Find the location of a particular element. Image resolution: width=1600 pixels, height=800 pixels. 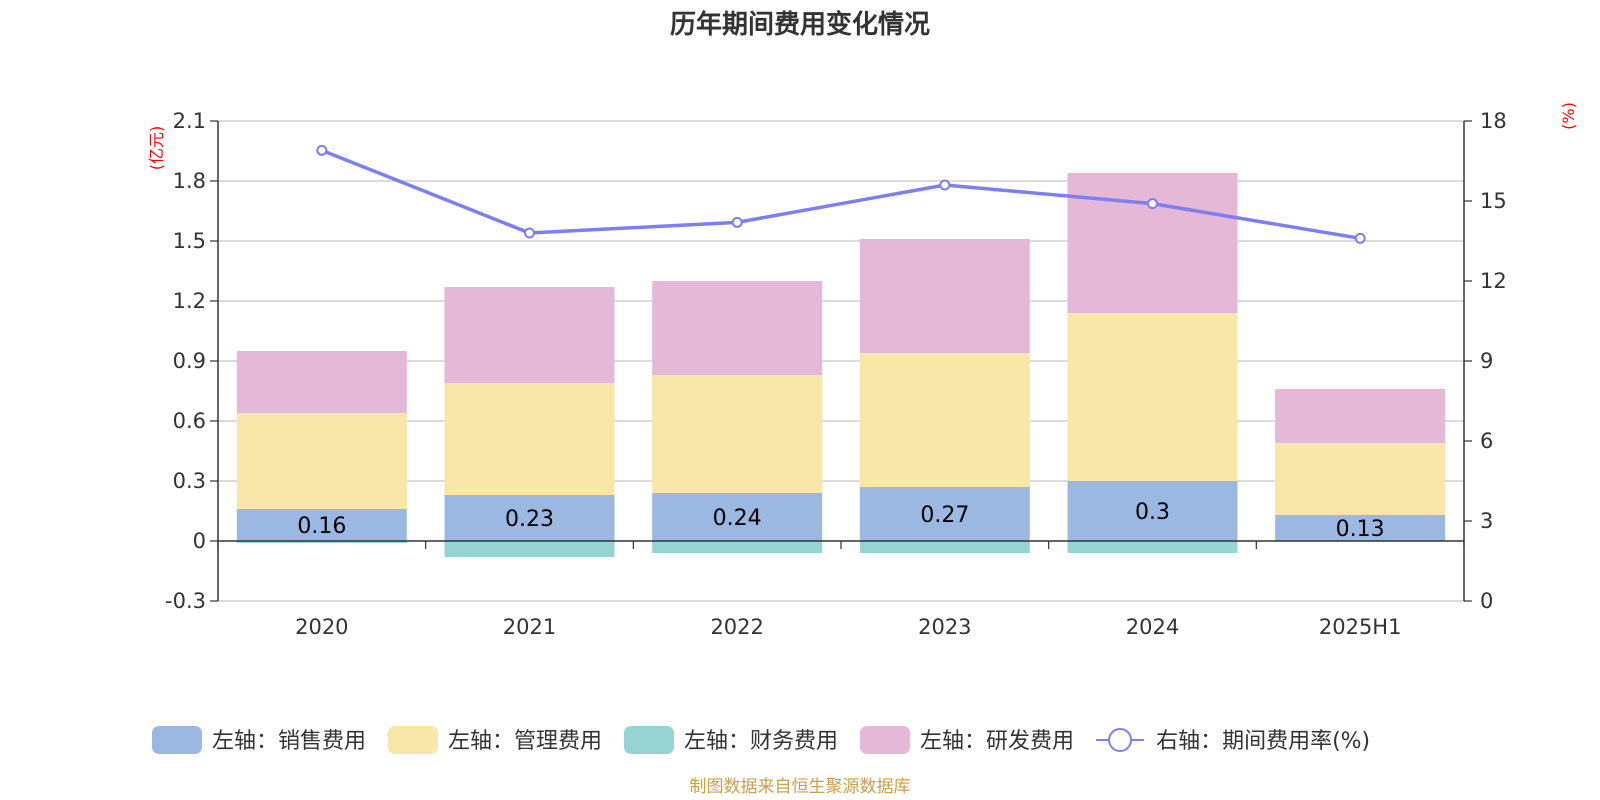

x-tick-label: 2020 is located at coordinates (321, 627).